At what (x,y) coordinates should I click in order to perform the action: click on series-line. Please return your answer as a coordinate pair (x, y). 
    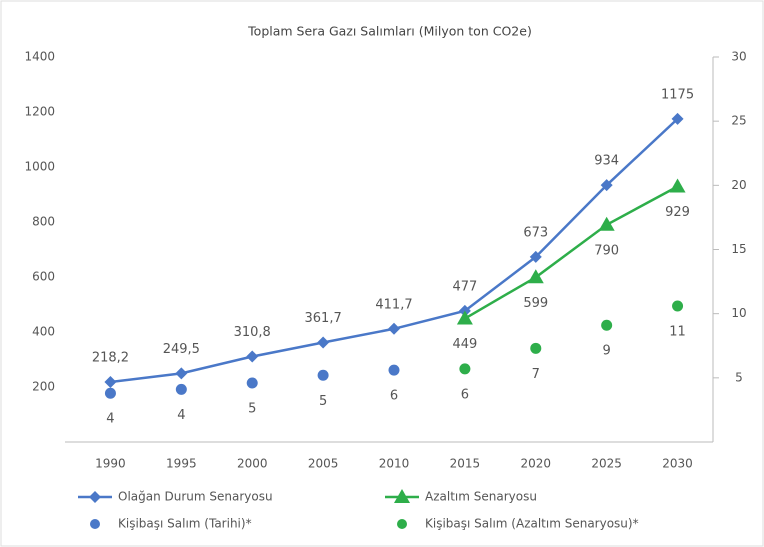
    Looking at the image, I should click on (571, 252).